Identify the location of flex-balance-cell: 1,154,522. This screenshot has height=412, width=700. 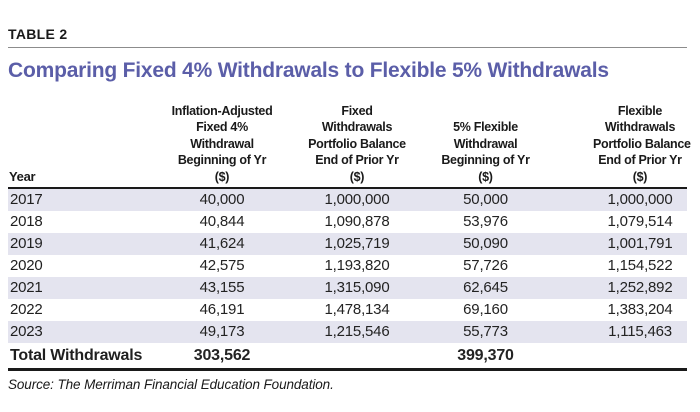
(640, 265).